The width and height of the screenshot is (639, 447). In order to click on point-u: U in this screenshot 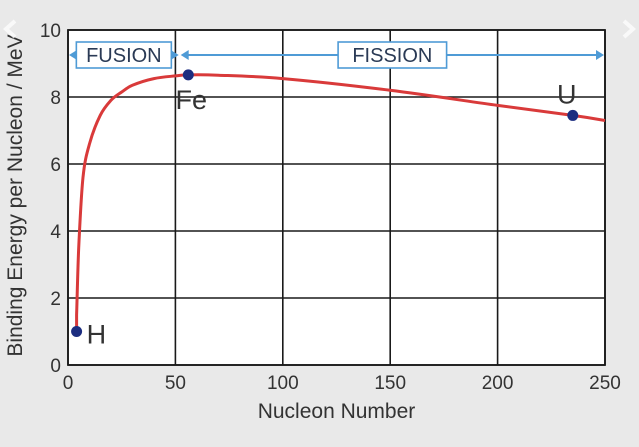, I will do `click(568, 100)`.